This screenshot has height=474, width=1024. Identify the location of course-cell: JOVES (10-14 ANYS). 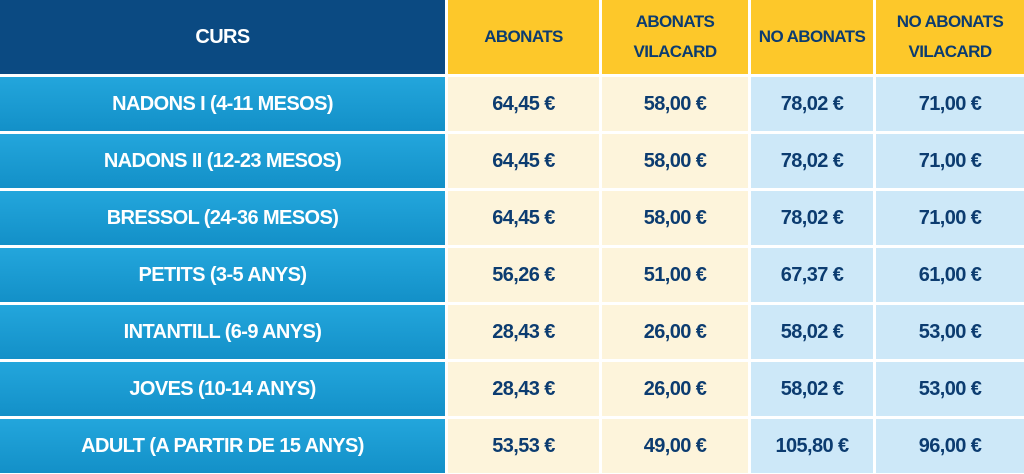
(222, 389).